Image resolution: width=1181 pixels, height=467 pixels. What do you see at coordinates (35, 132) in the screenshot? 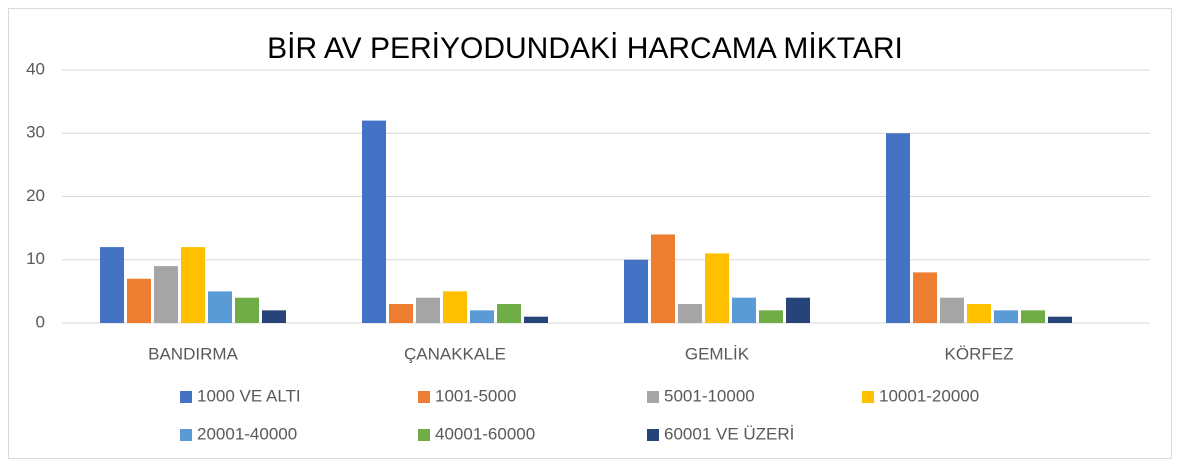
I see `y-tick-label: 30` at bounding box center [35, 132].